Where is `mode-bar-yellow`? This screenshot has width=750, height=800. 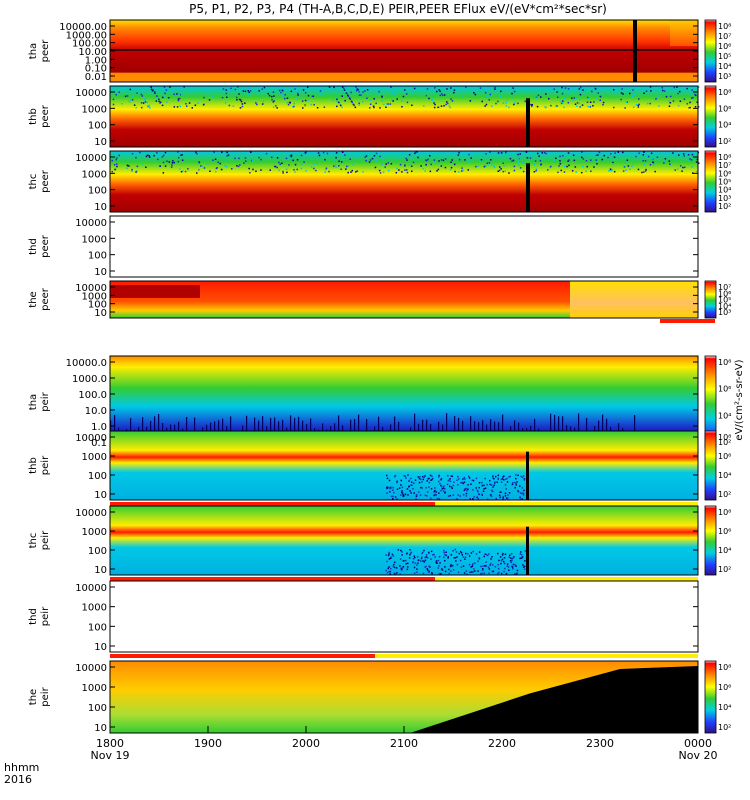
mode-bar-yellow is located at coordinates (566, 579).